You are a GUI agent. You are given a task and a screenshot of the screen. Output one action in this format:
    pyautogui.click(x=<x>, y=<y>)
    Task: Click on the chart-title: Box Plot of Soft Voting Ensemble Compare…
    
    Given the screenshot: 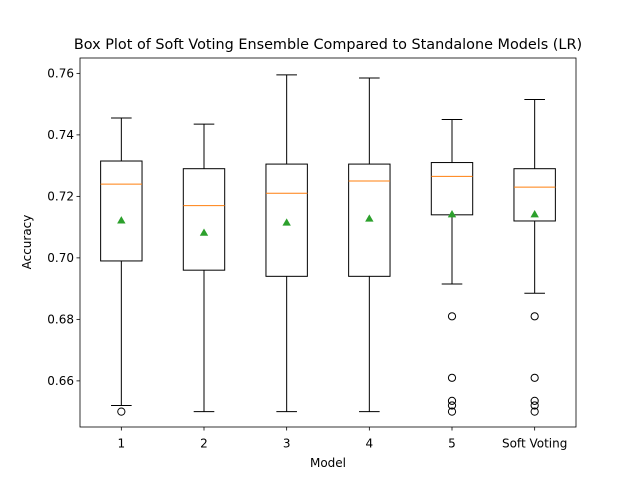 What is the action you would take?
    pyautogui.click(x=328, y=45)
    